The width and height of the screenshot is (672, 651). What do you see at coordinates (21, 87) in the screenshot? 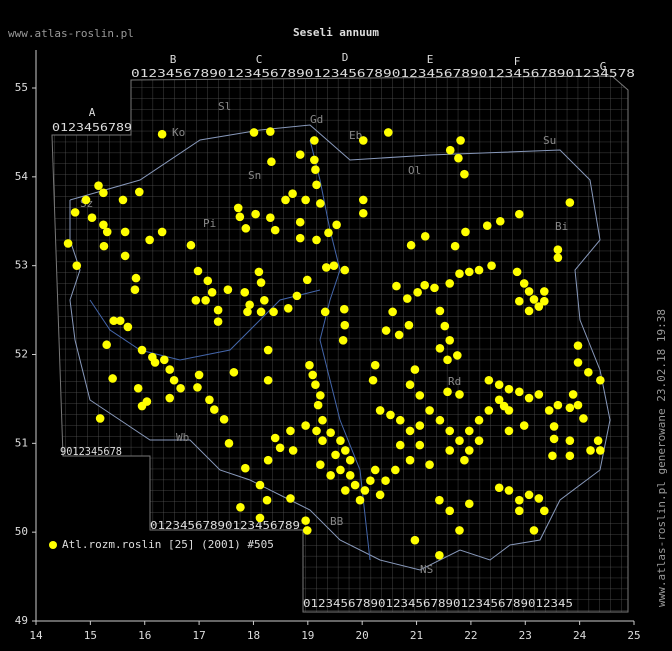
I see `y-tick-label: 55` at bounding box center [21, 87].